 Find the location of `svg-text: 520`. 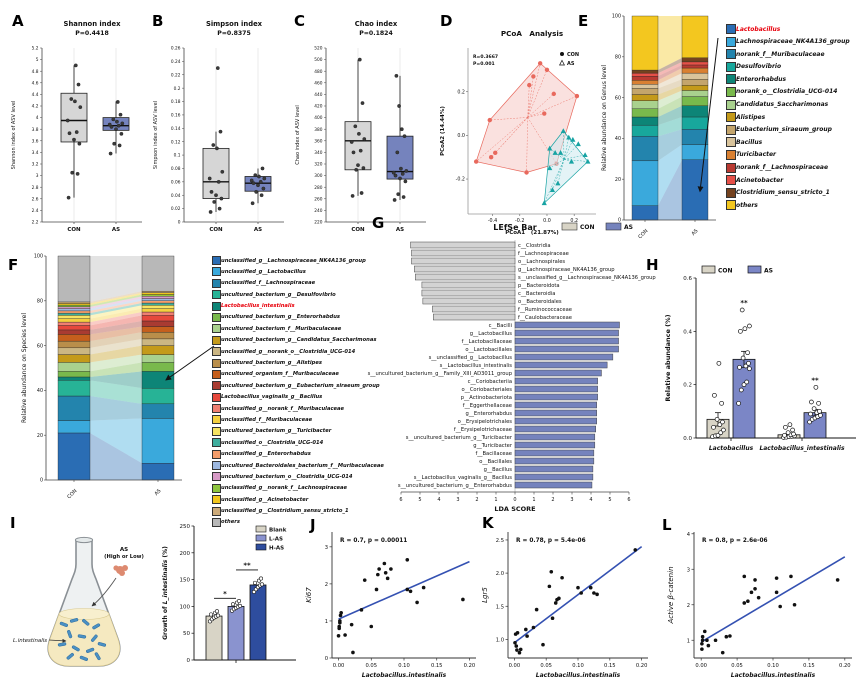

svg-text: 520 is located at coordinates (318, 49).